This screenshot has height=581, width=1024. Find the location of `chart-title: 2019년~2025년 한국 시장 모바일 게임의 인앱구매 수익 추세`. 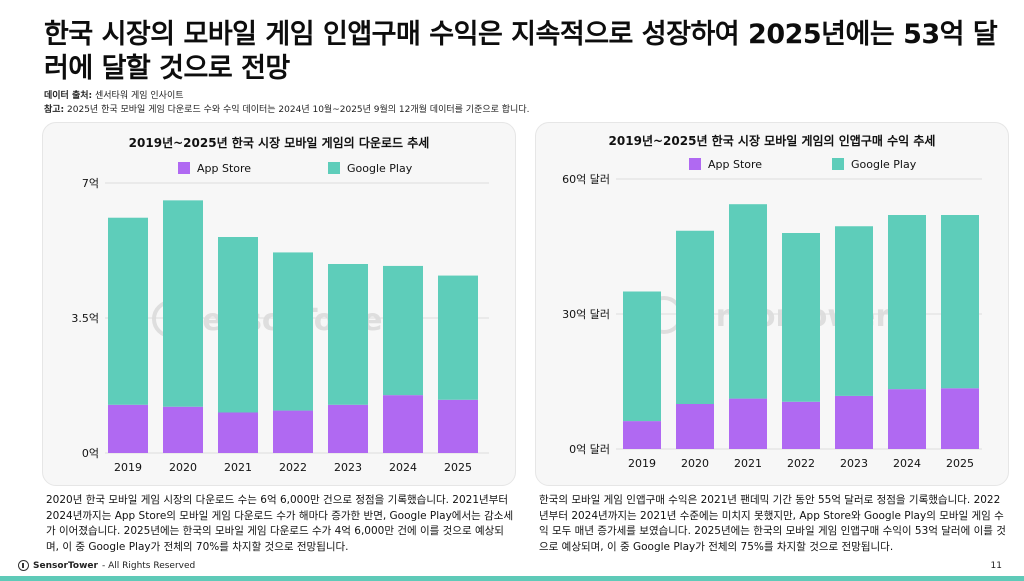

chart-title: 2019년~2025년 한국 시장 모바일 게임의 인앱구매 수익 추세 is located at coordinates (772, 140).